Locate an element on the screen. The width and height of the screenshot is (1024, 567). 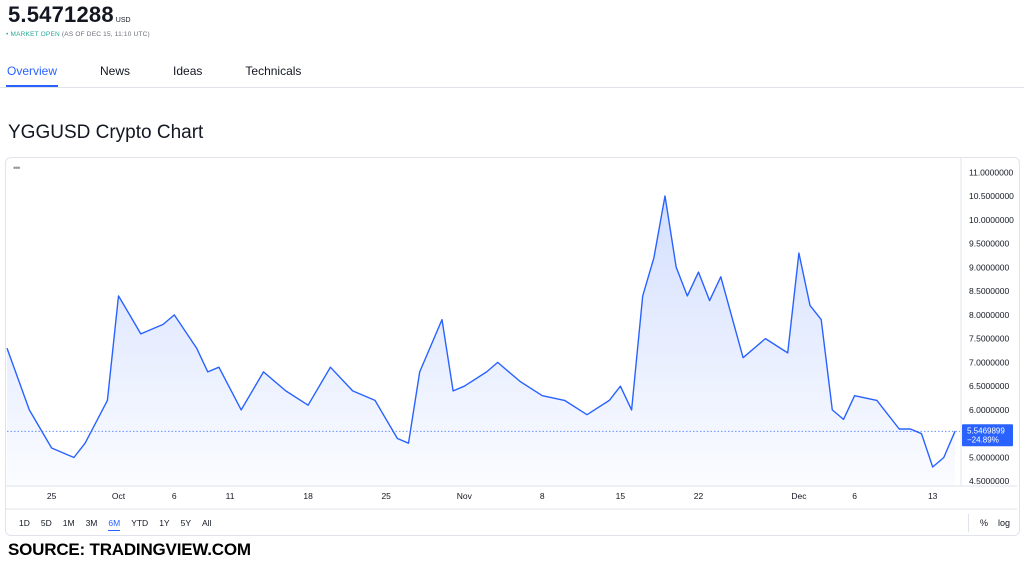
last-price-label: 5.5469899 is located at coordinates (986, 430).